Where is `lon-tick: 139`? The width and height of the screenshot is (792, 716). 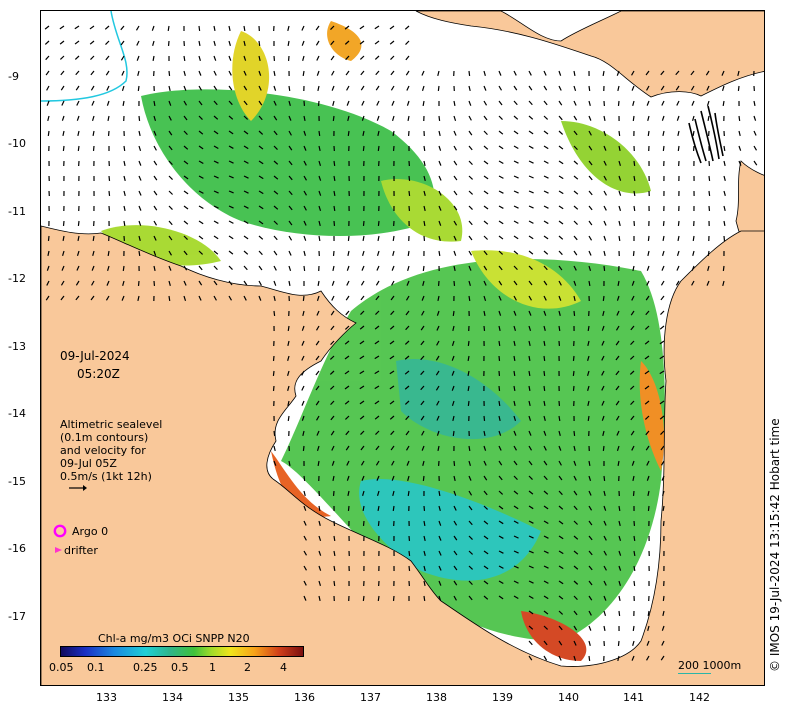 lon-tick: 139 is located at coordinates (502, 697).